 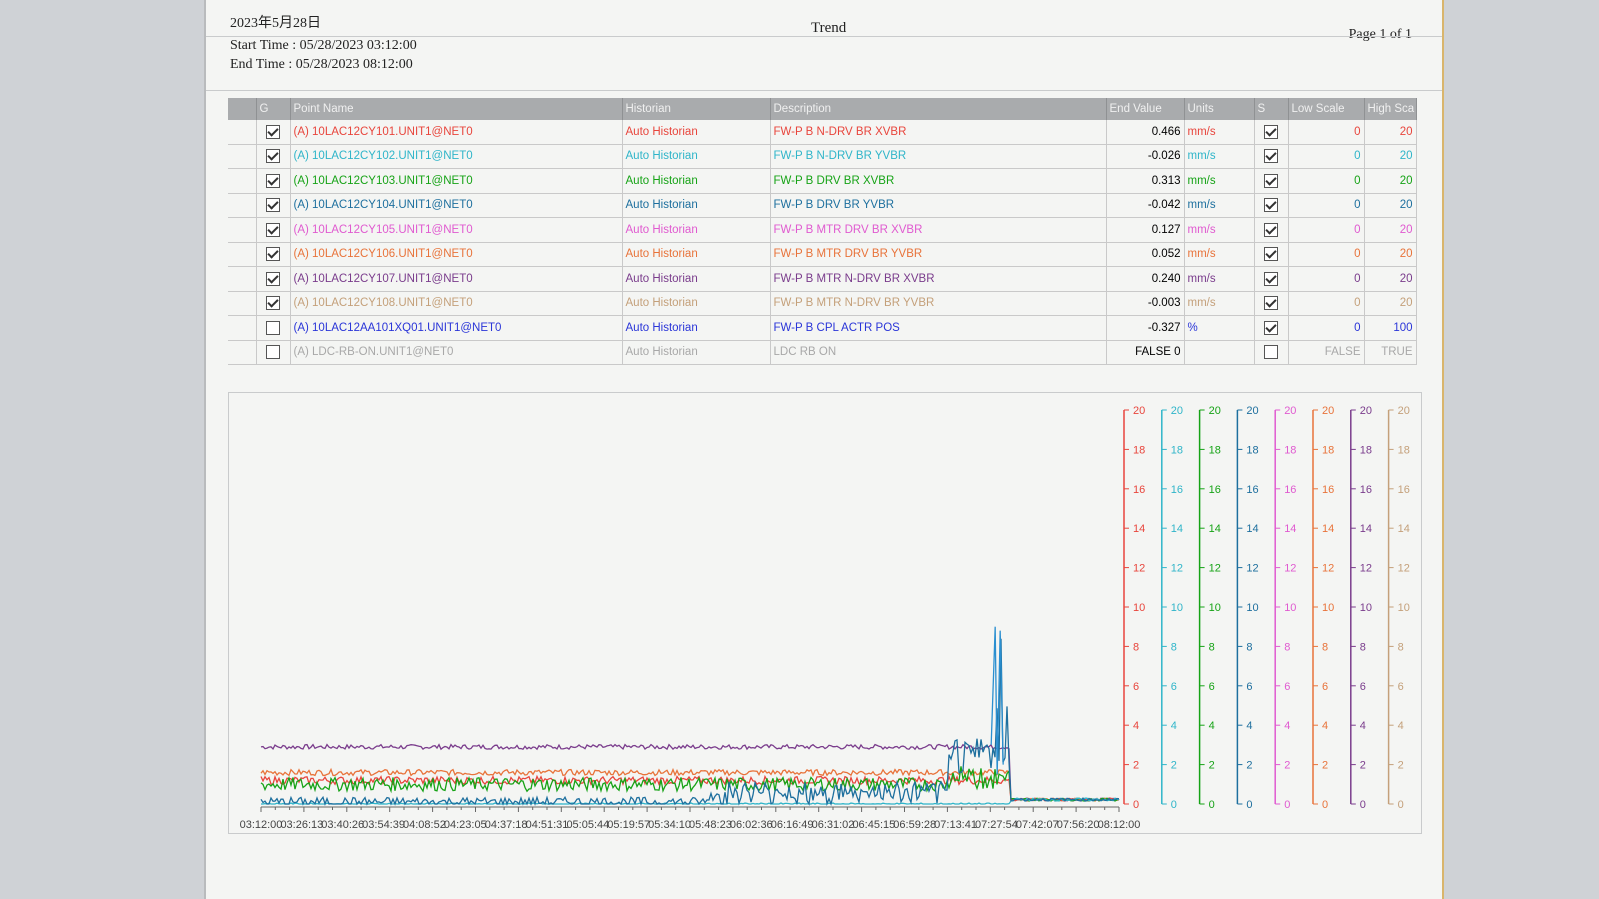 I want to click on units, so click(x=1219, y=352).